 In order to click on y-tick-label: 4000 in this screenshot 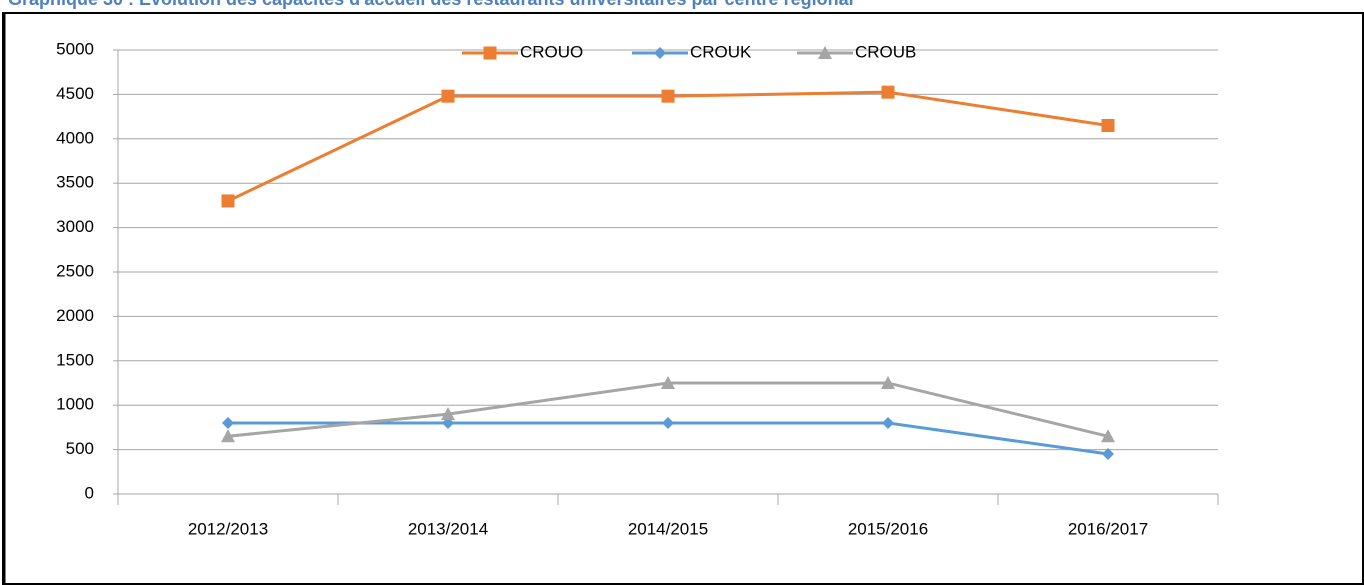, I will do `click(75, 137)`.